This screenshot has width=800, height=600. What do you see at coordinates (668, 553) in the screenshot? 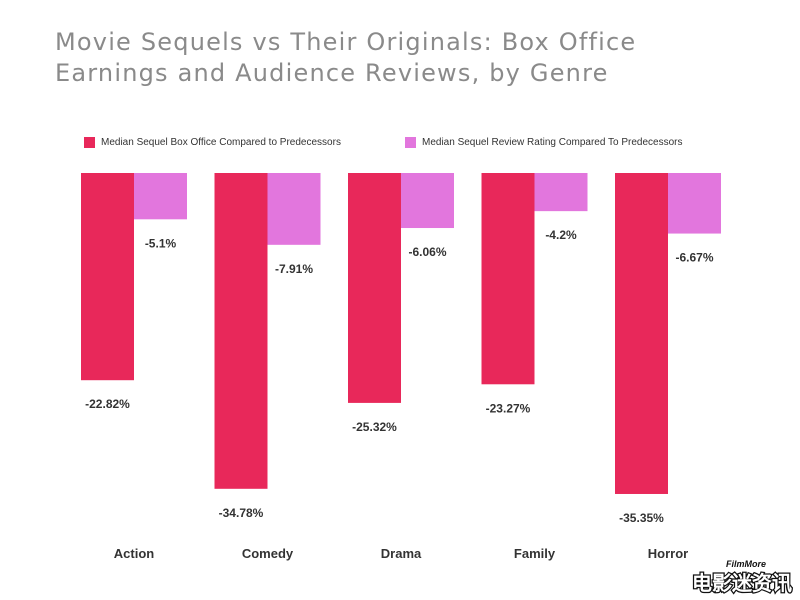
I see `category-label-horror: Horror` at bounding box center [668, 553].